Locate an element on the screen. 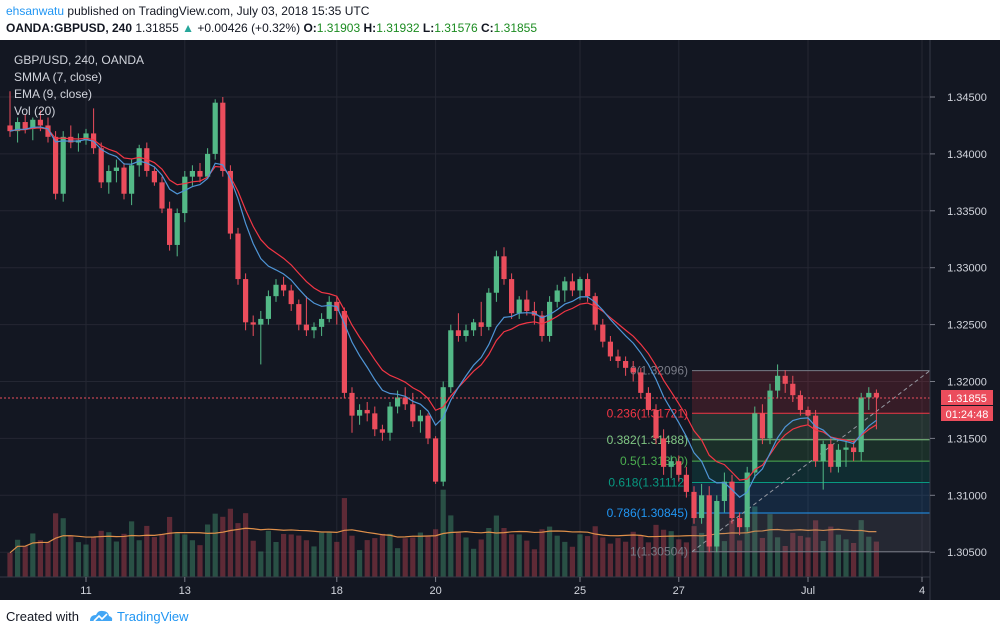 The height and width of the screenshot is (634, 1000). high-label: H: is located at coordinates (370, 28).